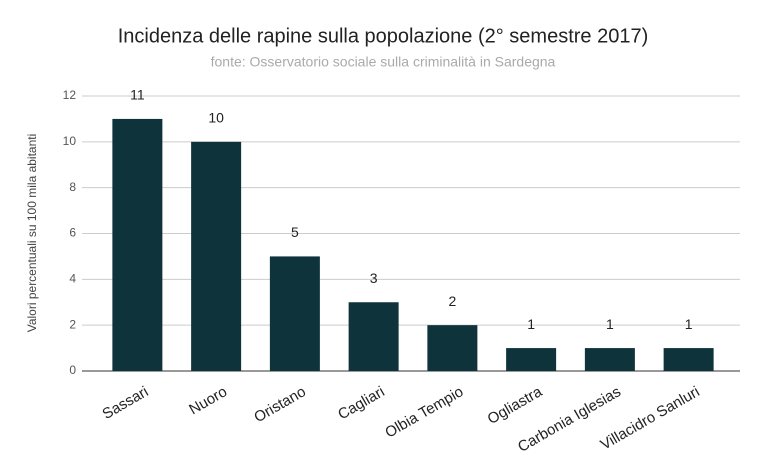  What do you see at coordinates (137, 95) in the screenshot?
I see `value-label: 11` at bounding box center [137, 95].